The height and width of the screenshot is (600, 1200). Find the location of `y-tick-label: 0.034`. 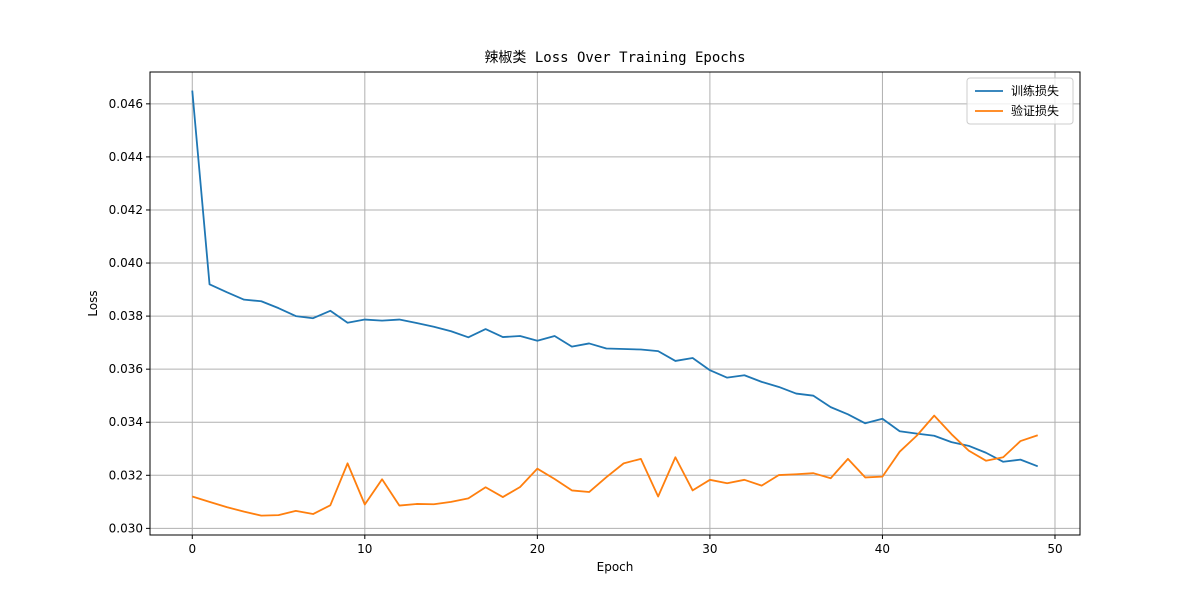

y-tick-label: 0.034 is located at coordinates (126, 422).